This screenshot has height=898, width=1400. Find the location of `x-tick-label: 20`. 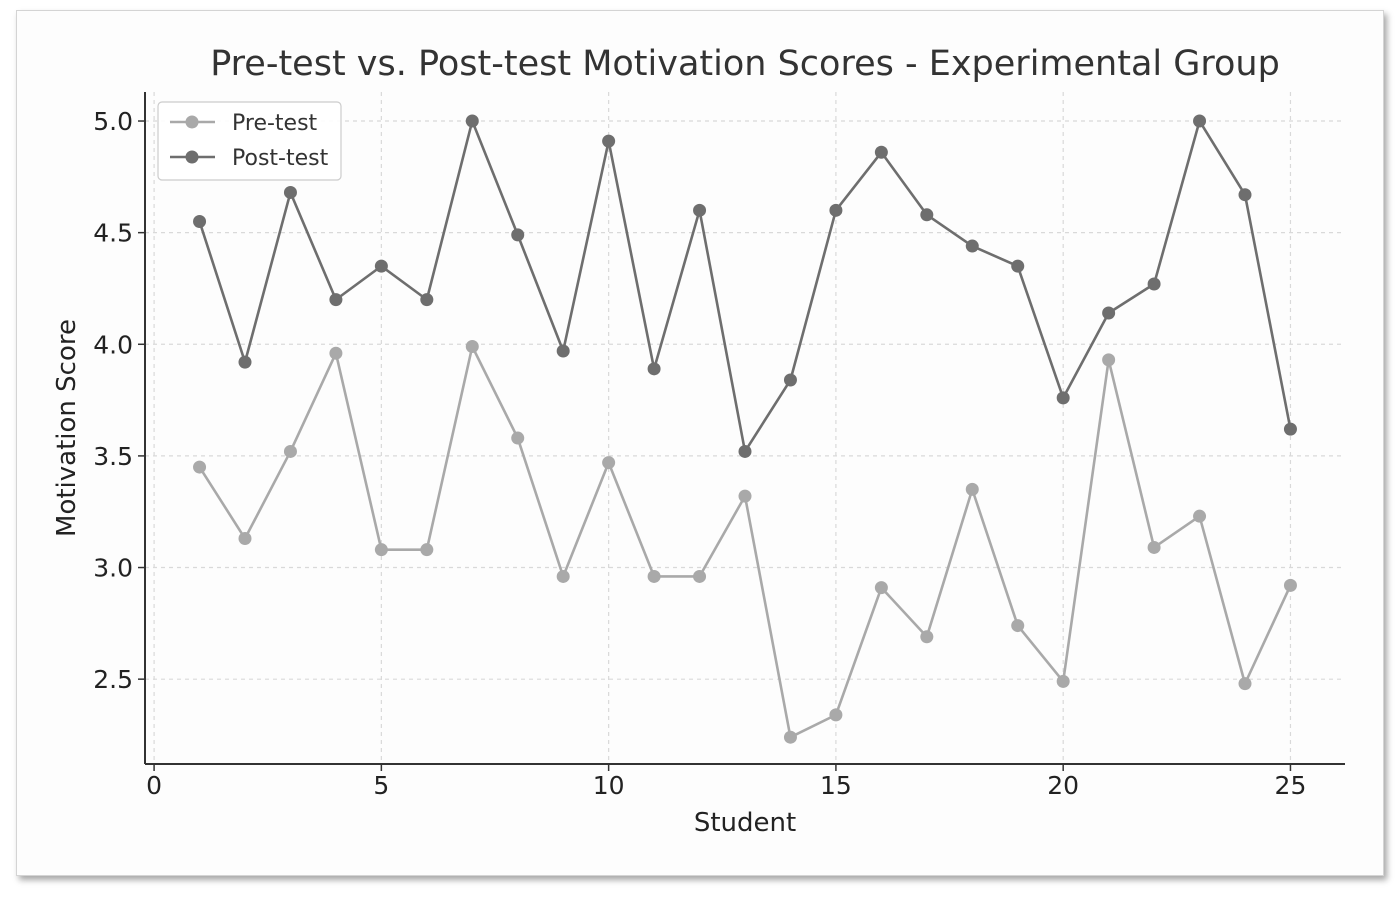

x-tick-label: 20 is located at coordinates (1063, 785).